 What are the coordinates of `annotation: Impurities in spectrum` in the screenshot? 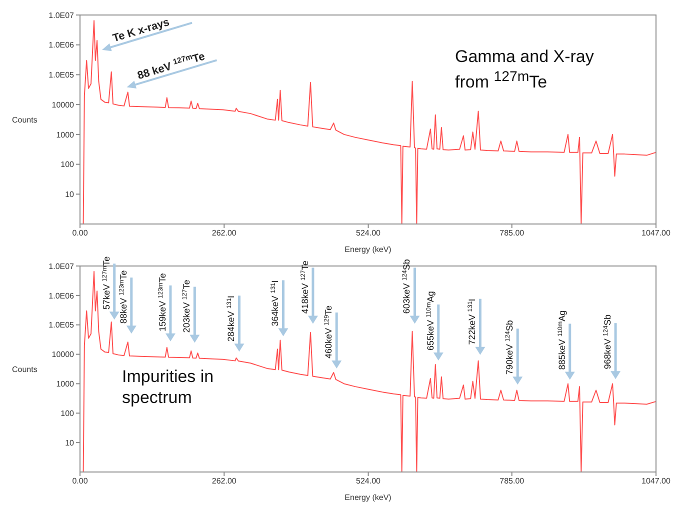 It's located at (168, 387).